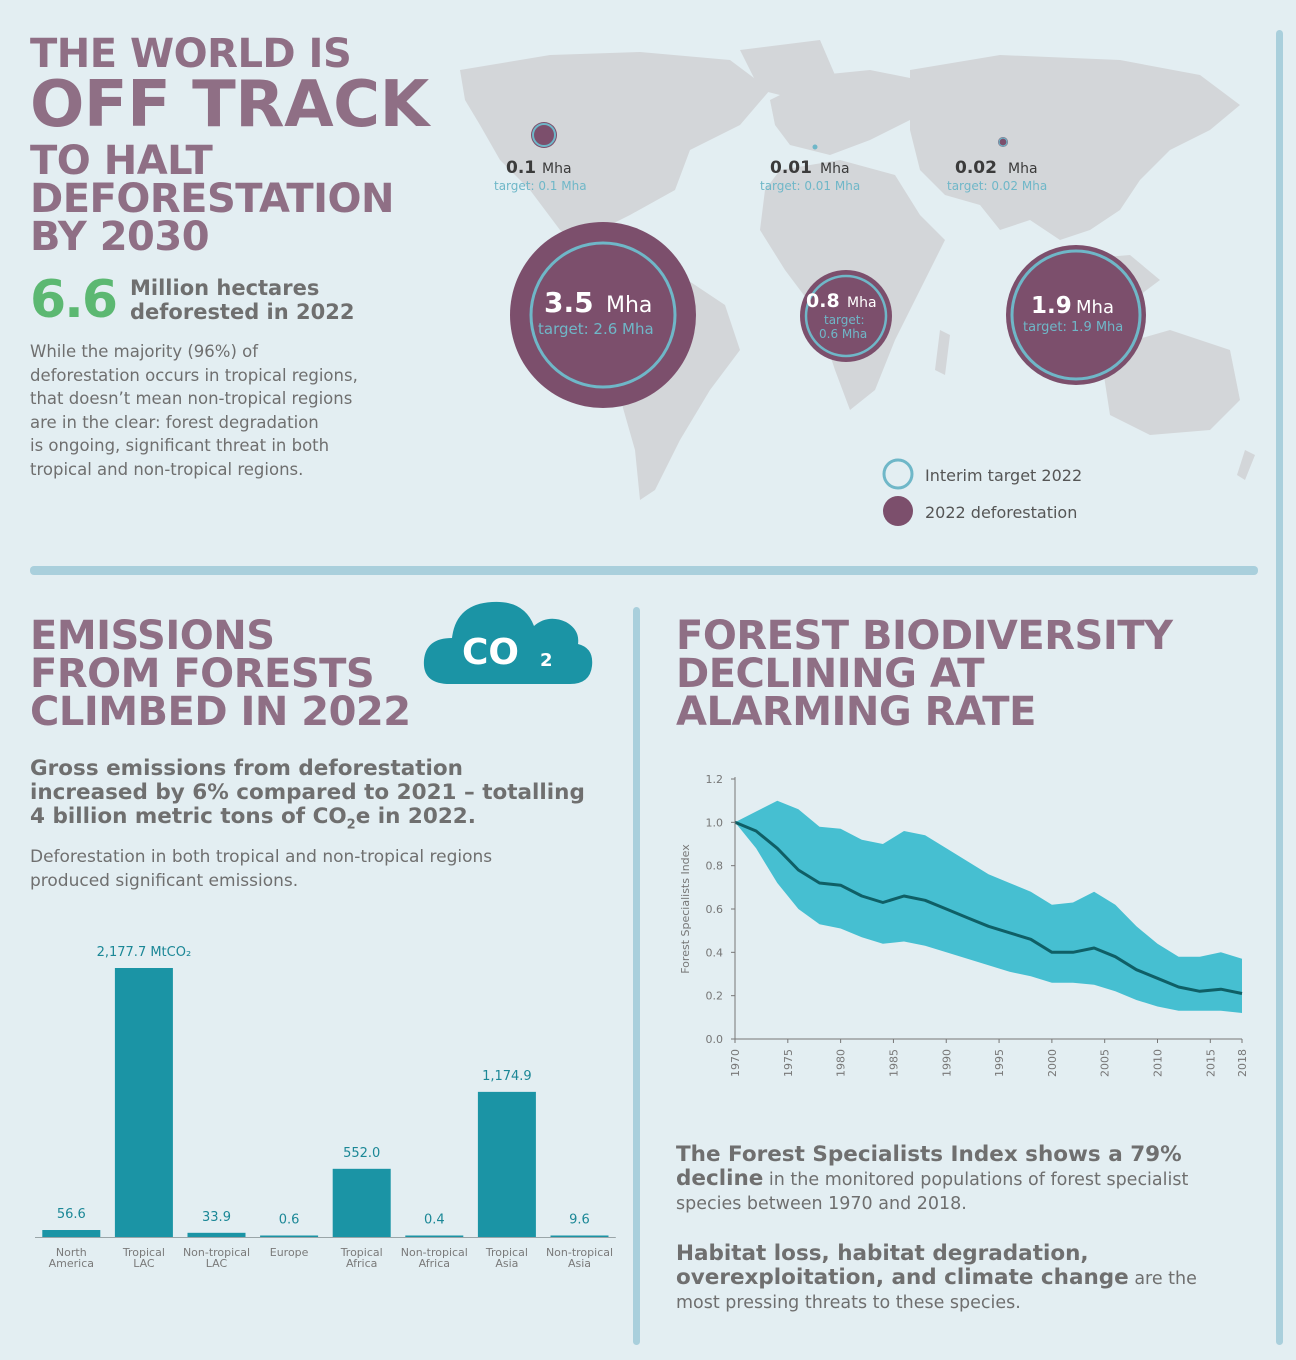 Image resolution: width=1296 pixels, height=1360 pixels. What do you see at coordinates (490, 652) in the screenshot?
I see `co2-text: CO` at bounding box center [490, 652].